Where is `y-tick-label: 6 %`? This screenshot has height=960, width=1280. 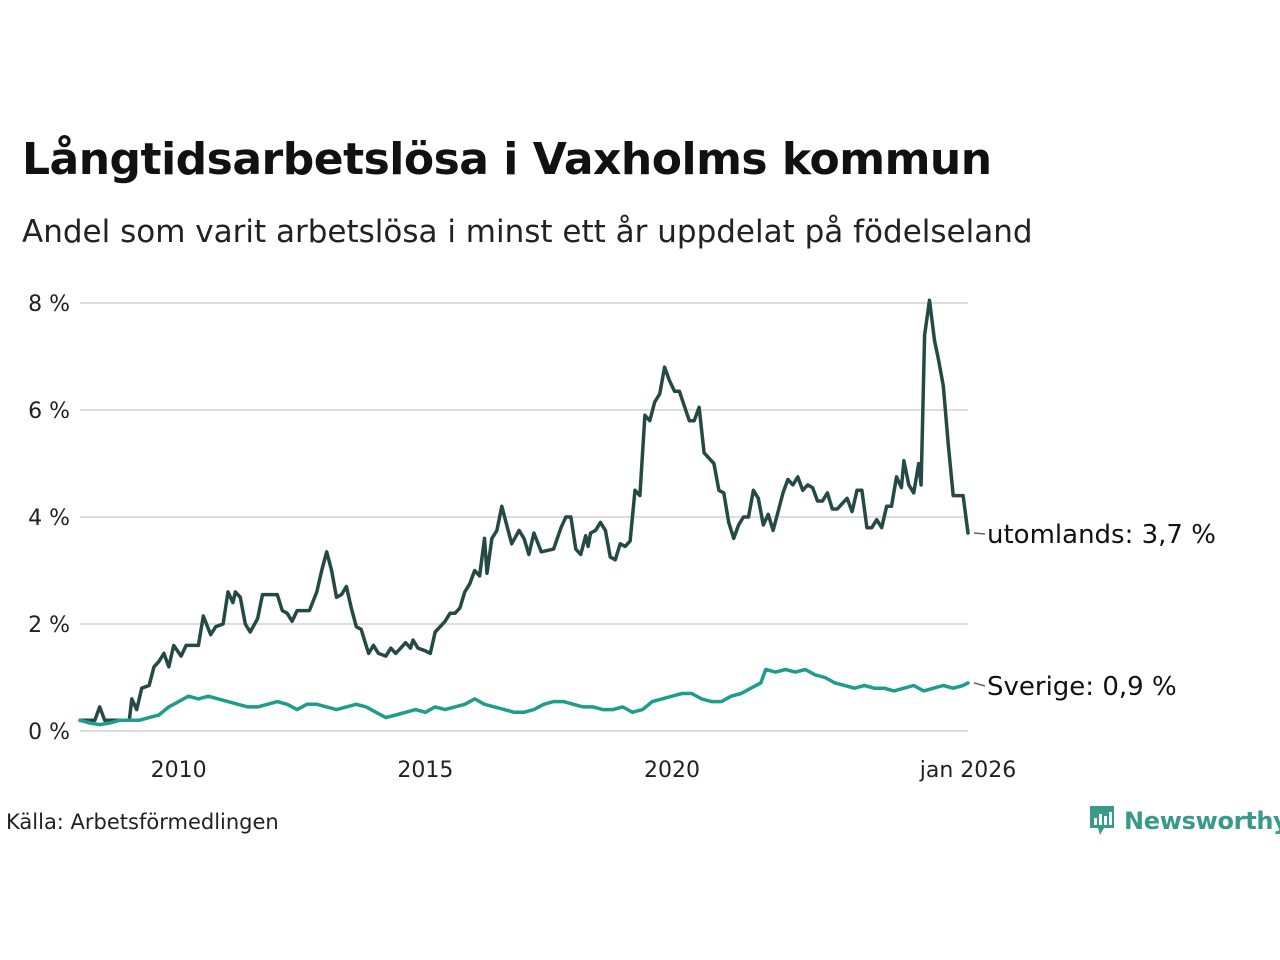 y-tick-label: 6 % is located at coordinates (49, 411).